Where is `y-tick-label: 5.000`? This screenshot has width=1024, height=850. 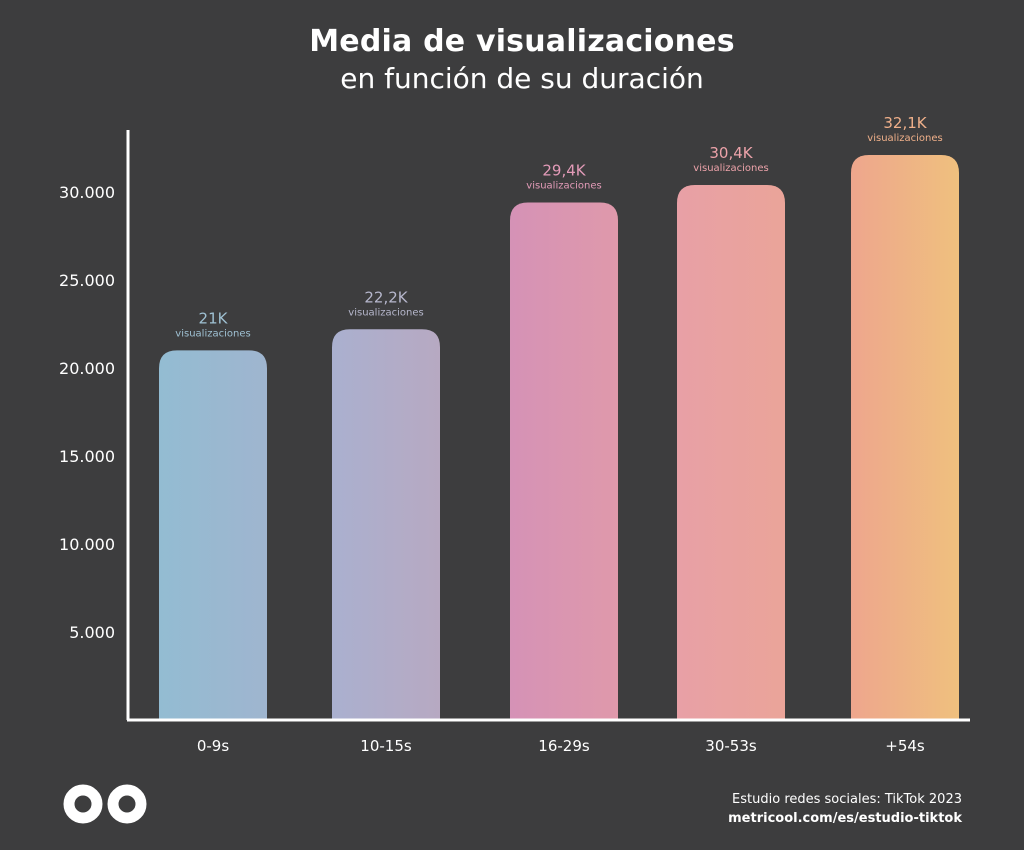
y-tick-label: 5.000 is located at coordinates (92, 632).